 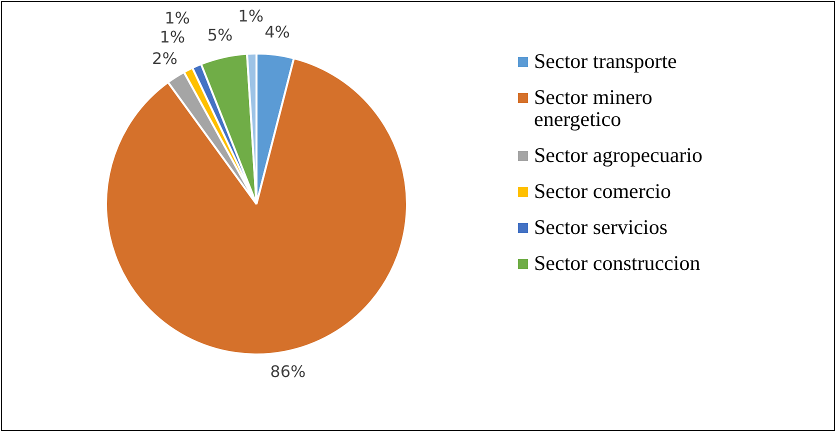 What do you see at coordinates (601, 227) in the screenshot?
I see `legend-label: Sector servicios` at bounding box center [601, 227].